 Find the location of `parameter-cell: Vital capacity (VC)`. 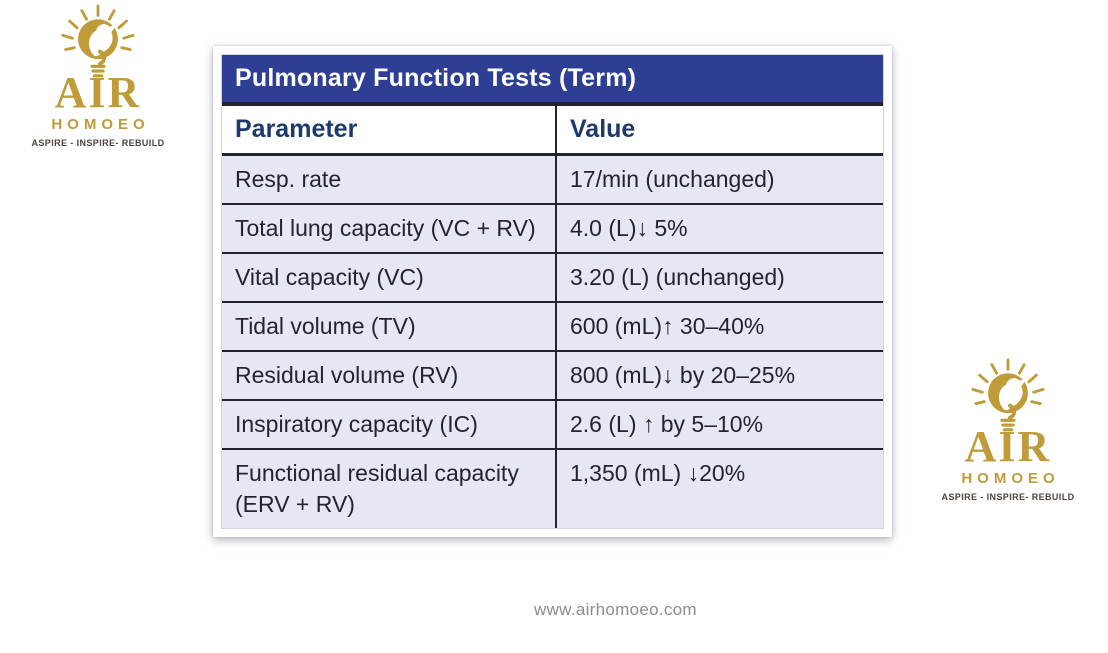

parameter-cell: Vital capacity (VC) is located at coordinates (329, 277).